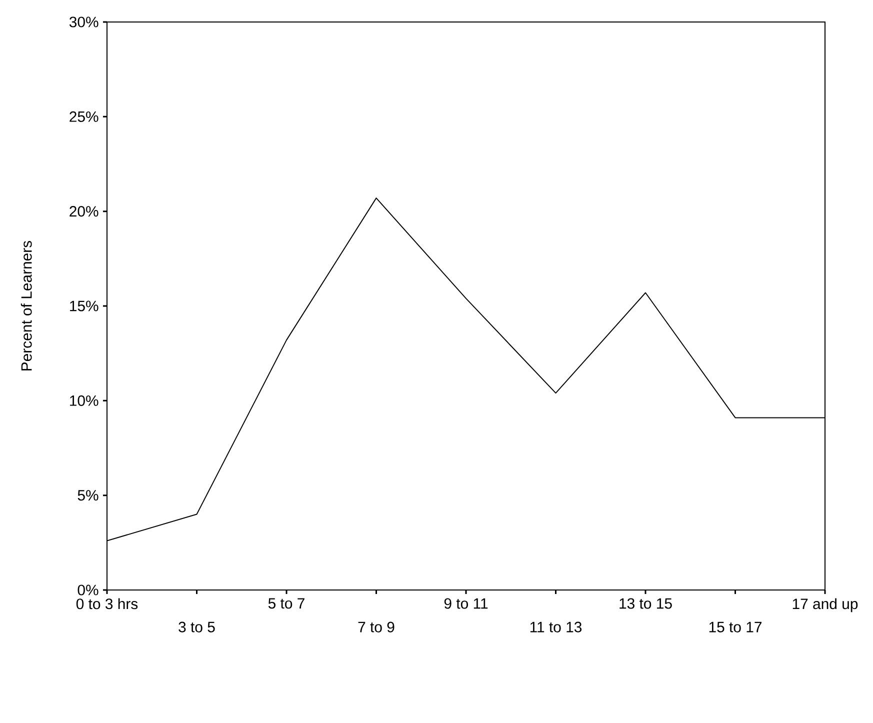  Describe the element at coordinates (84, 306) in the screenshot. I see `y-tick-label: 15%` at that location.